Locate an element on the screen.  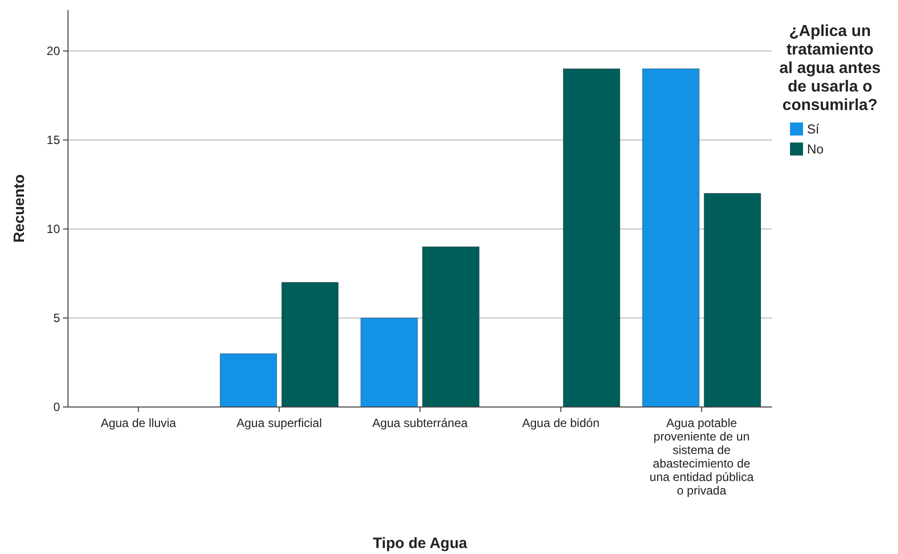
legend-label: Sí is located at coordinates (813, 129).